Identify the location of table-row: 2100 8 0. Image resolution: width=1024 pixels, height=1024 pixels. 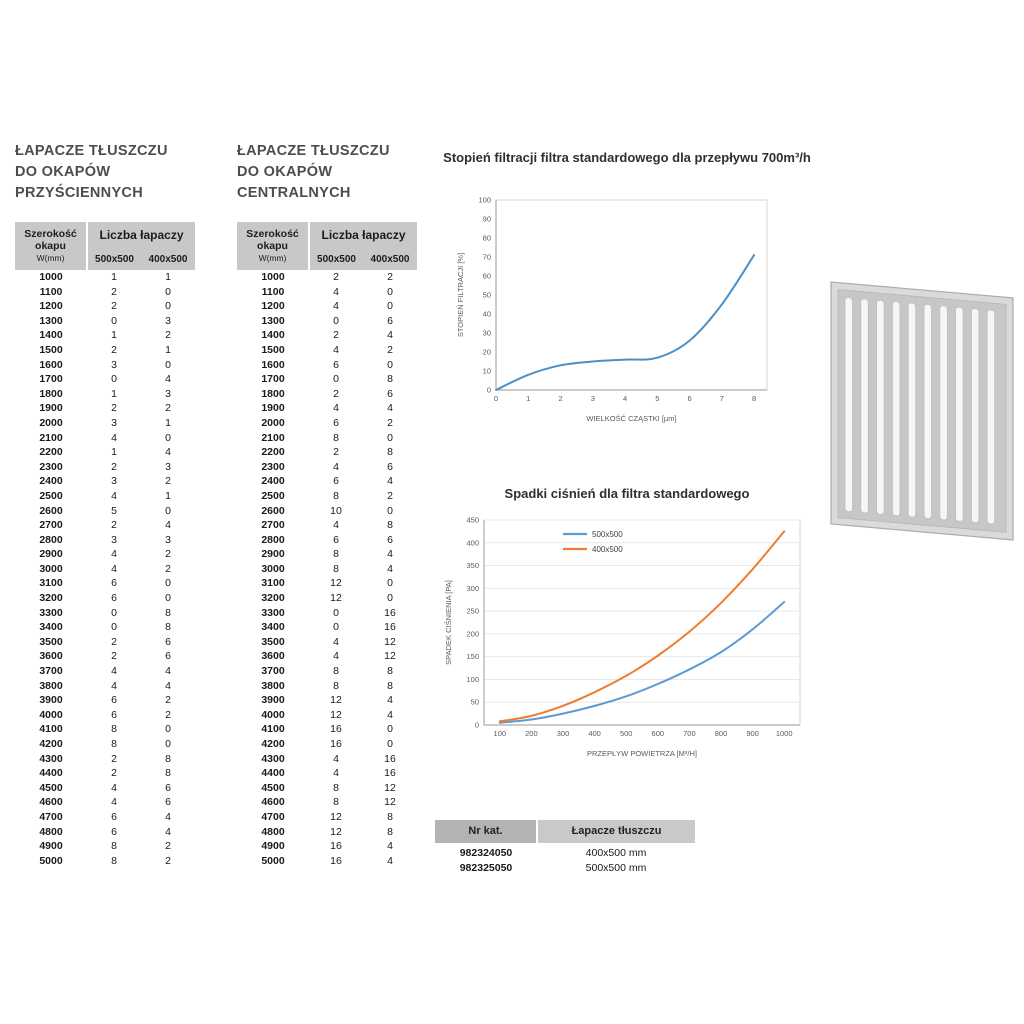
(327, 437).